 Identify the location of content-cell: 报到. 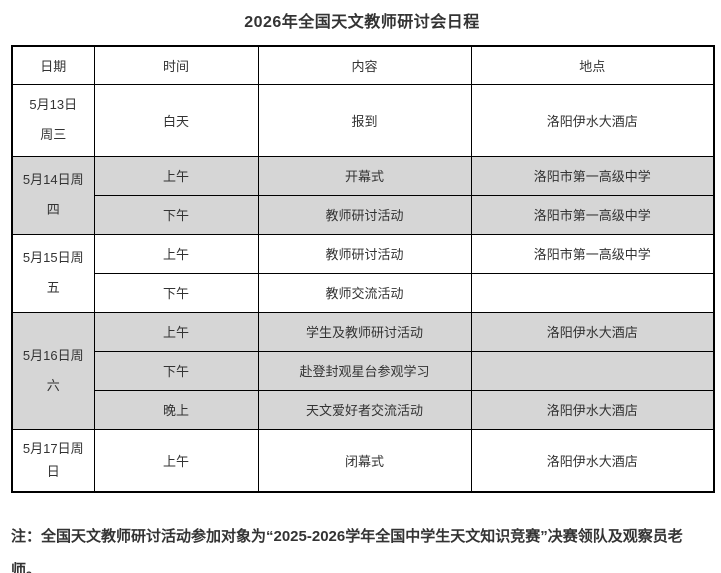
(364, 120).